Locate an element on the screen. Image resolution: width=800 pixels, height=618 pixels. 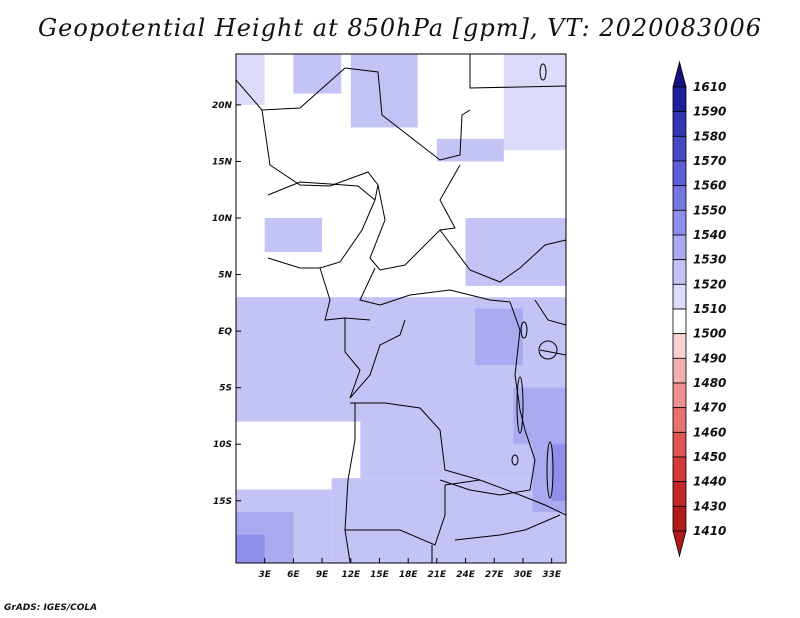
y-tick-label: 15S is located at coordinates (222, 502).